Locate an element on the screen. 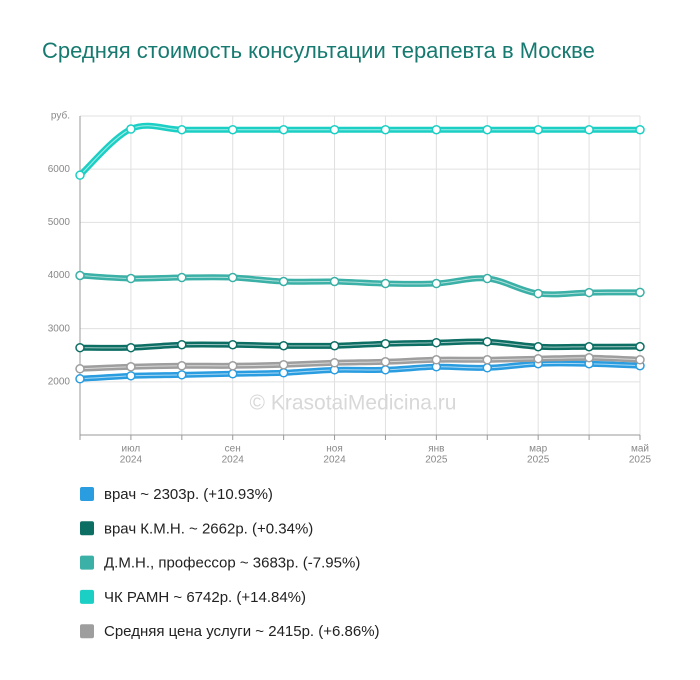 This screenshot has width=700, height=680. series-line-inner is located at coordinates (359, 150).